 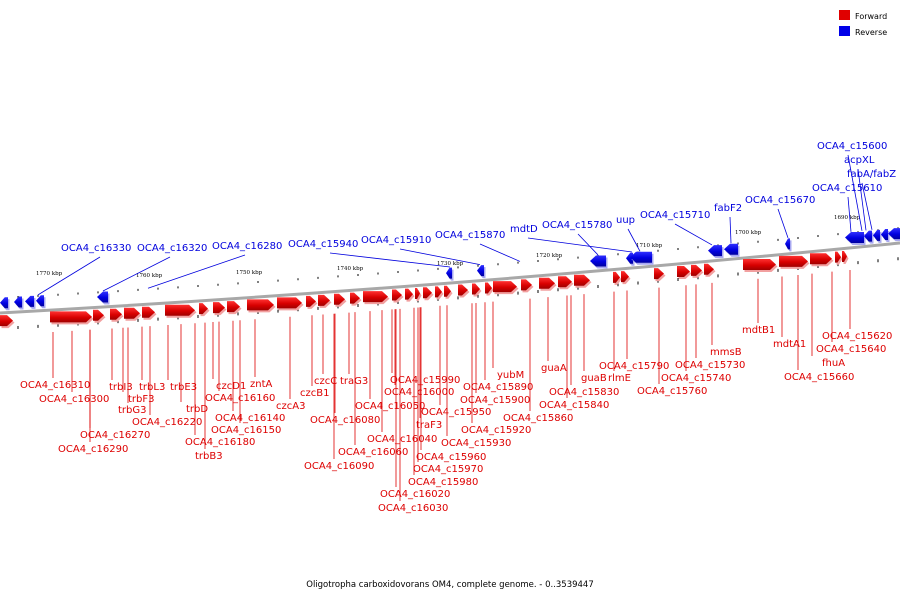 What do you see at coordinates (220, 442) in the screenshot?
I see `gene-label: OCA4_c16180` at bounding box center [220, 442].